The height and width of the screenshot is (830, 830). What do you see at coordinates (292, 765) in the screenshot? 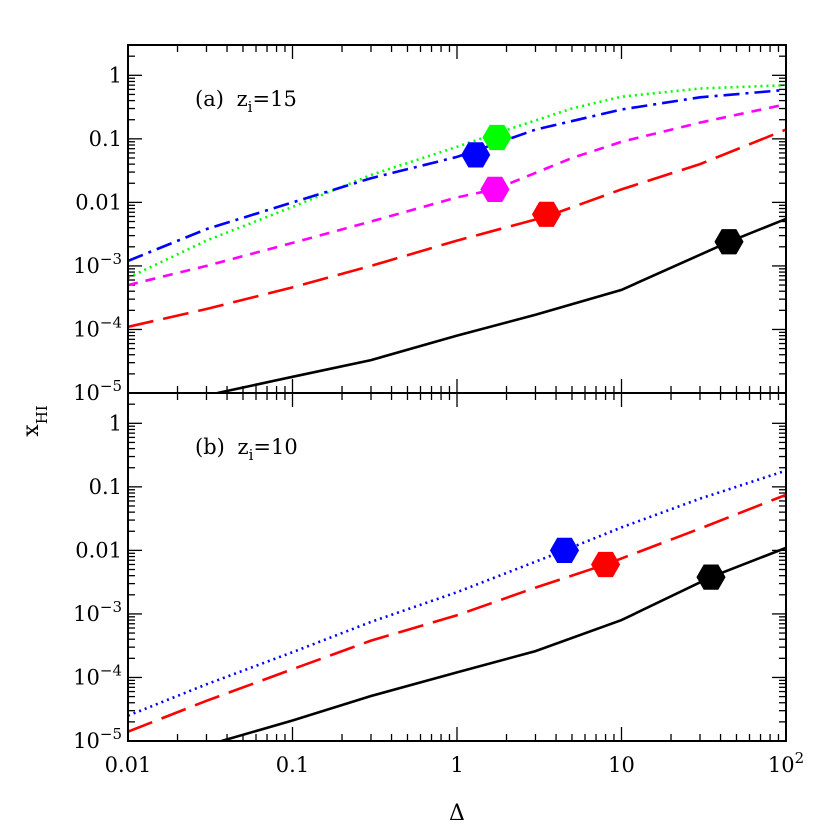
I see `x-tick-label: 0.1` at bounding box center [292, 765].